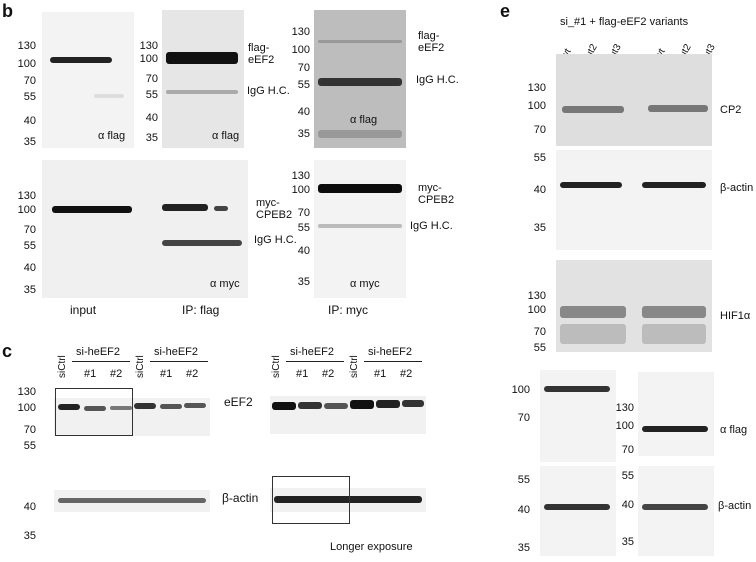  I want to click on blot-c-actin-right, so click(348, 500).